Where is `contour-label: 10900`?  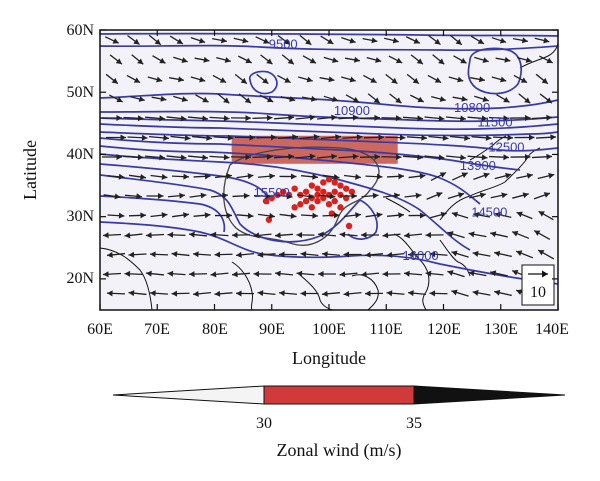 contour-label: 10900 is located at coordinates (352, 110).